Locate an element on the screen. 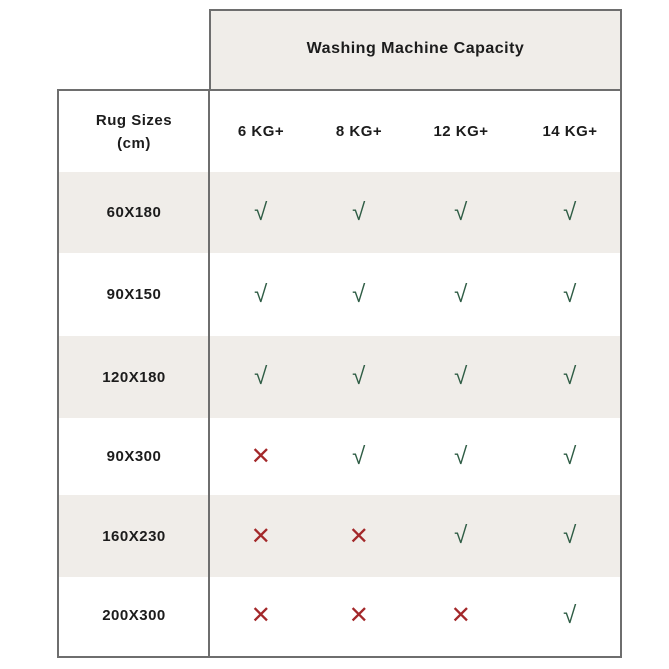  table-row: 160X230 ✕ ✕ √ √ is located at coordinates (339, 536).